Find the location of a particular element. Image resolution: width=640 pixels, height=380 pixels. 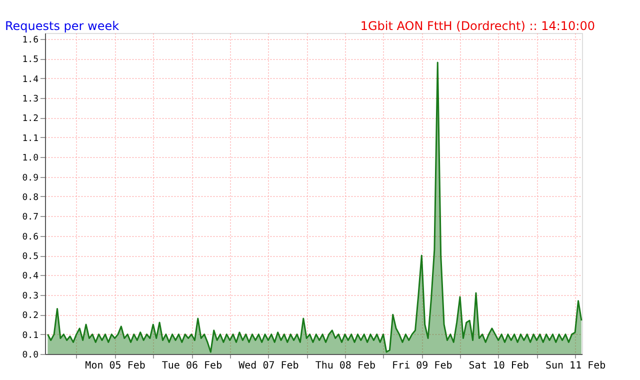

y-tick-label: 0.2 is located at coordinates (30, 316).